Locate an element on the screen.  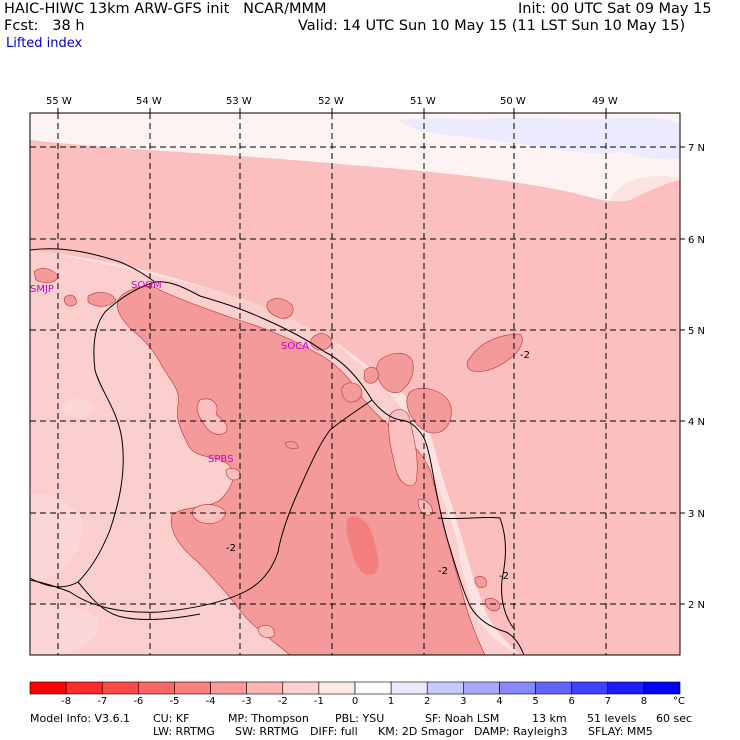
longitude-labels: 55 W 54 W 53 W 52 W 51 W 50 W 49 W is located at coordinates (332, 101).